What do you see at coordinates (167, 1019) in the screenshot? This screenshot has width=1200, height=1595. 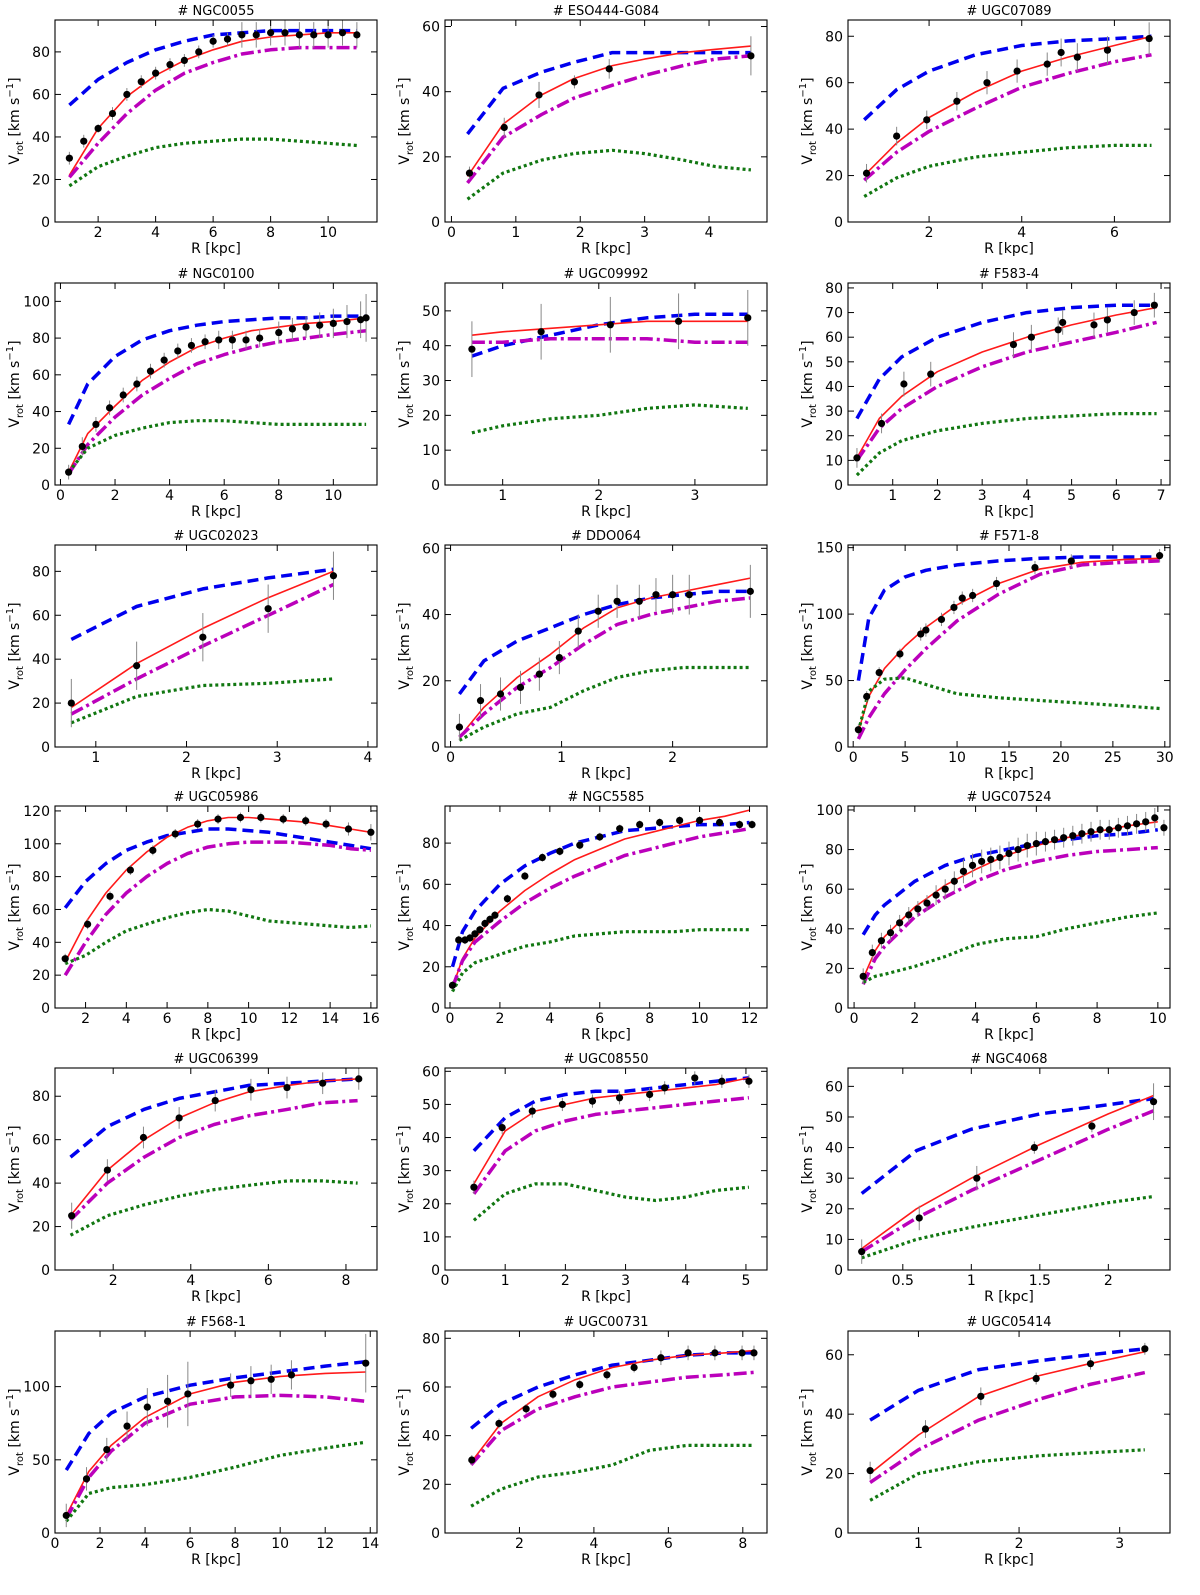 I see `x-tick-label: 6` at bounding box center [167, 1019].